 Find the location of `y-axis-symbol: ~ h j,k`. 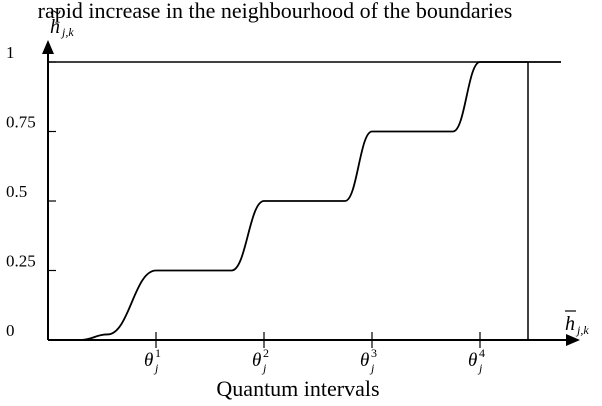

y-axis-symbol: ~ h j,k is located at coordinates (62, 20).